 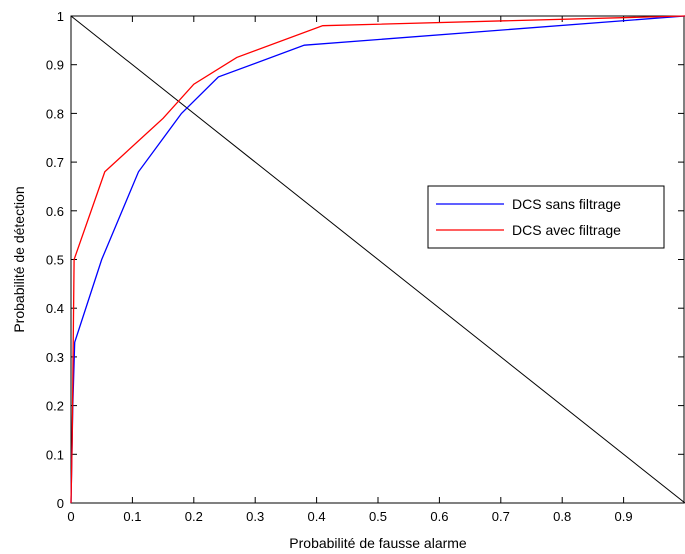 I want to click on x-tick-label: 0.6, so click(x=439, y=516).